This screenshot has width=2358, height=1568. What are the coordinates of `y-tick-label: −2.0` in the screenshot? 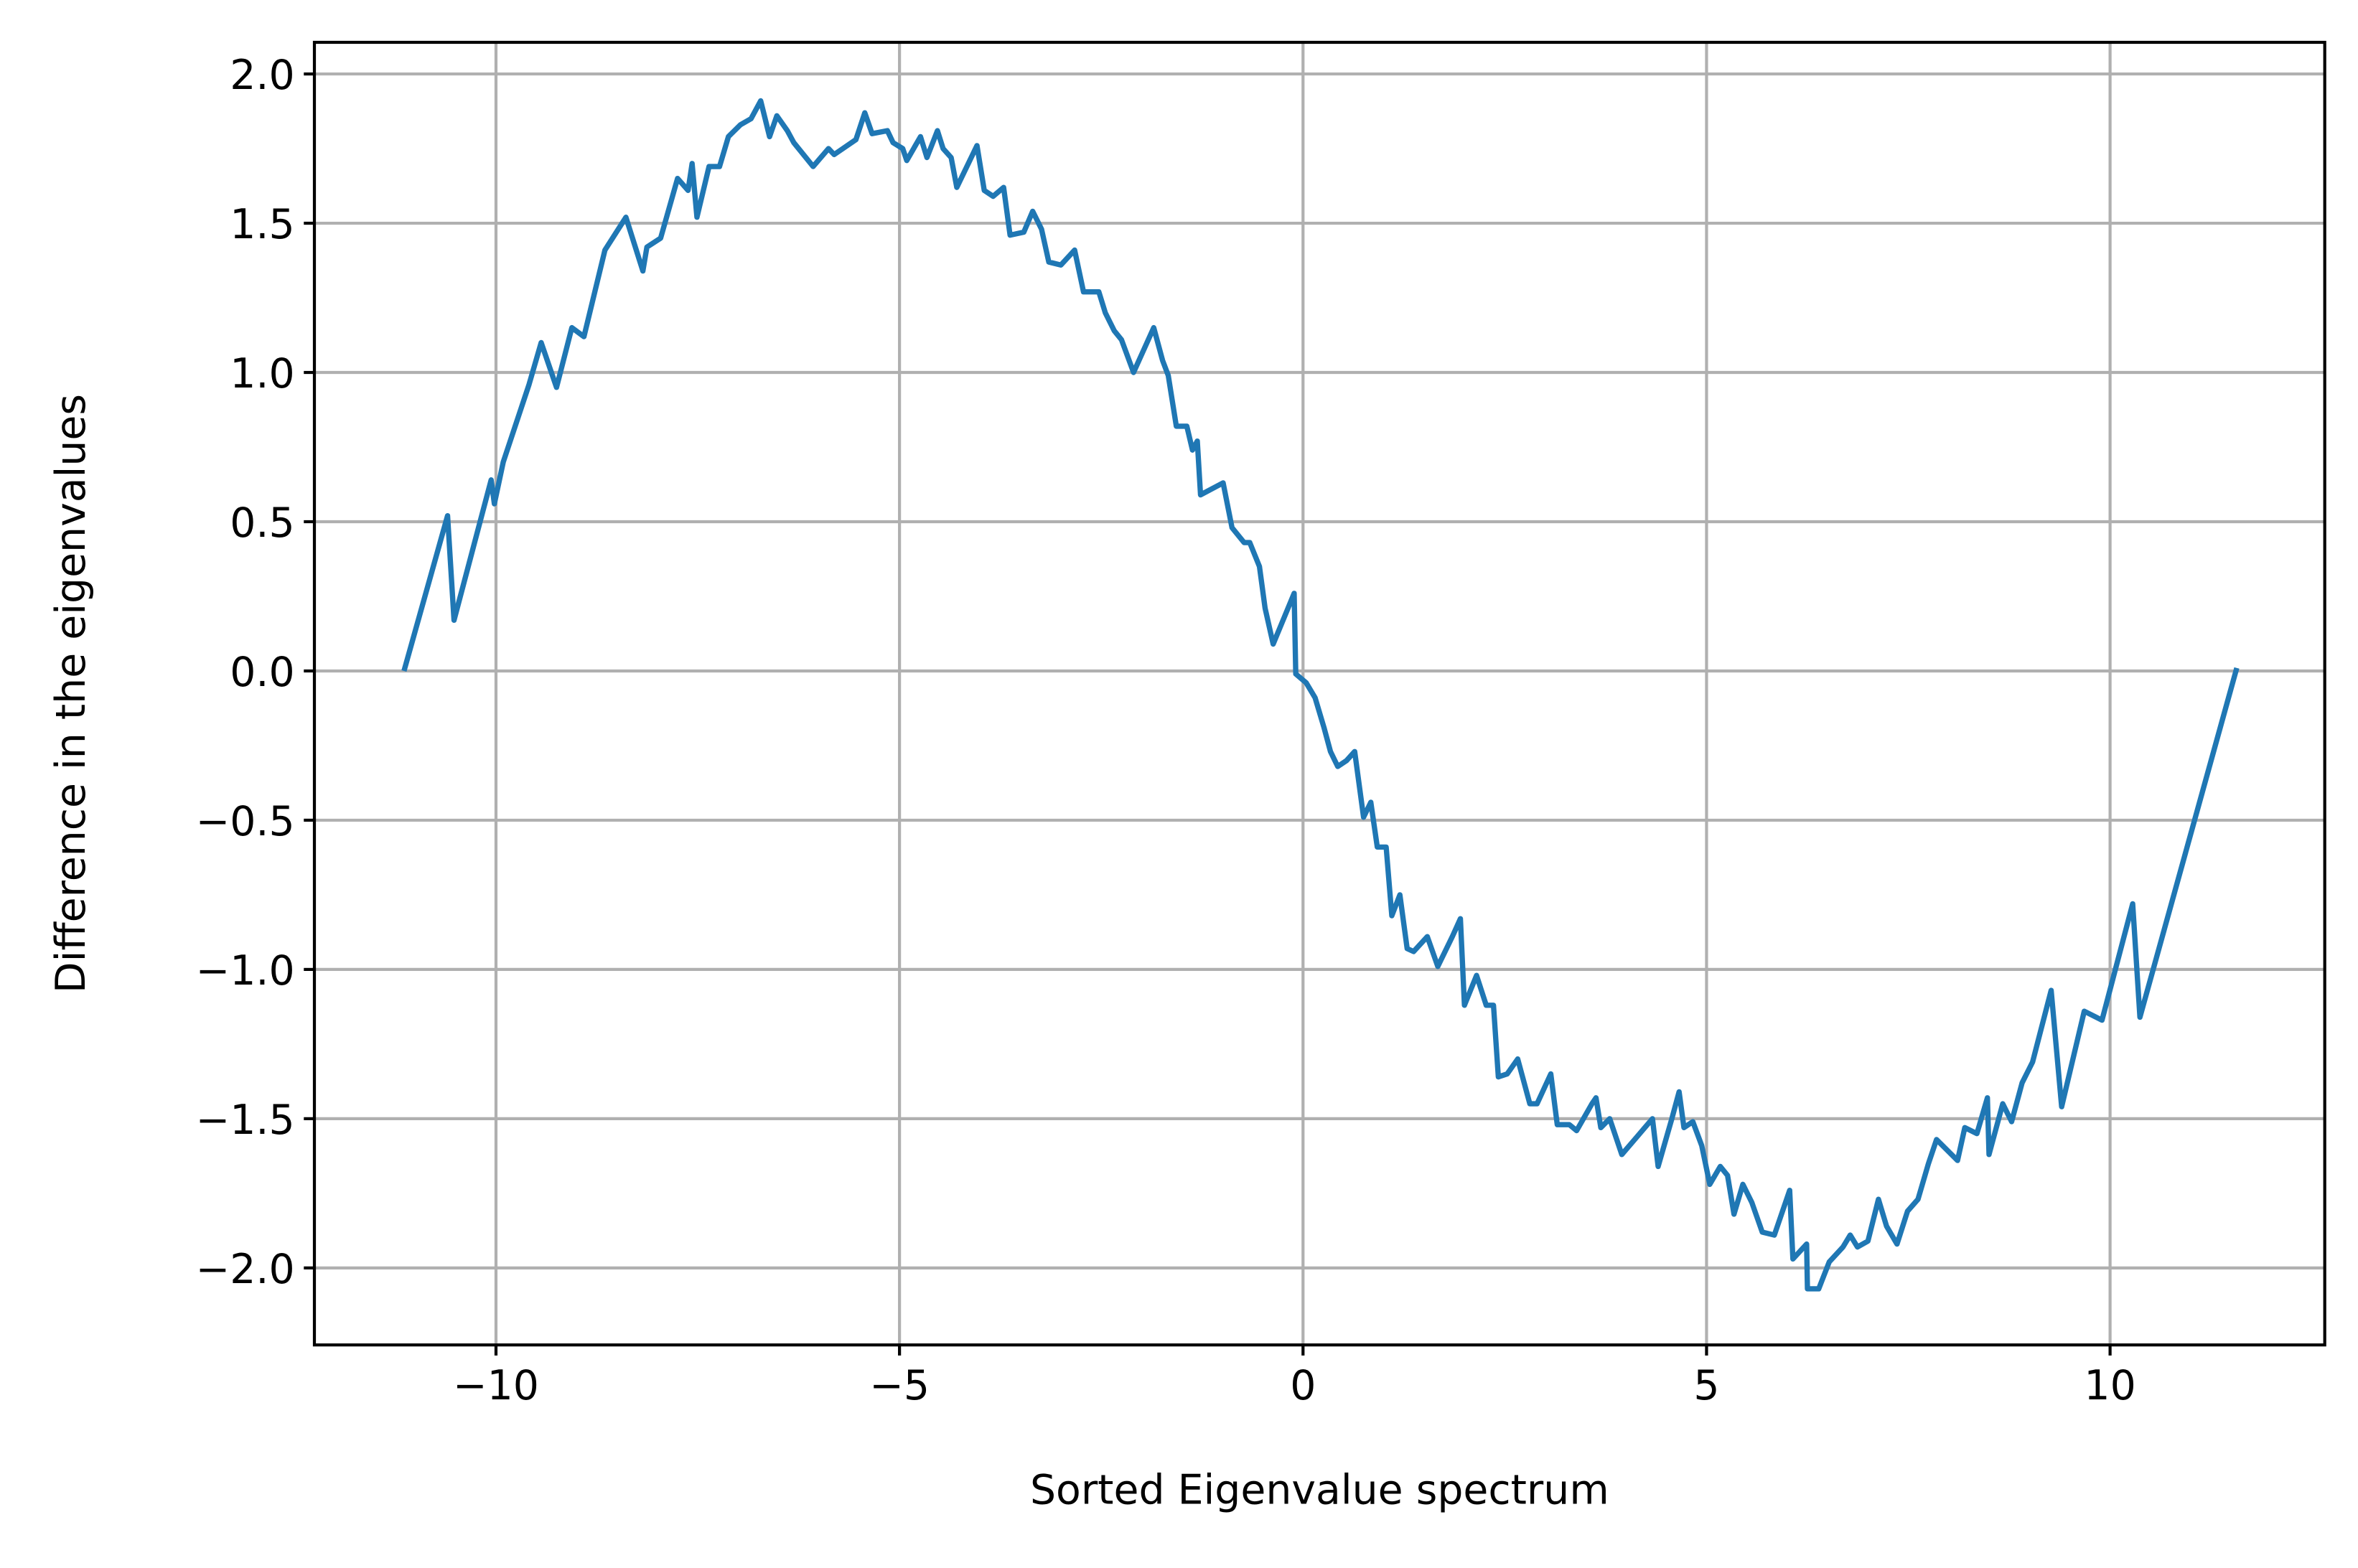 It's located at (246, 1269).